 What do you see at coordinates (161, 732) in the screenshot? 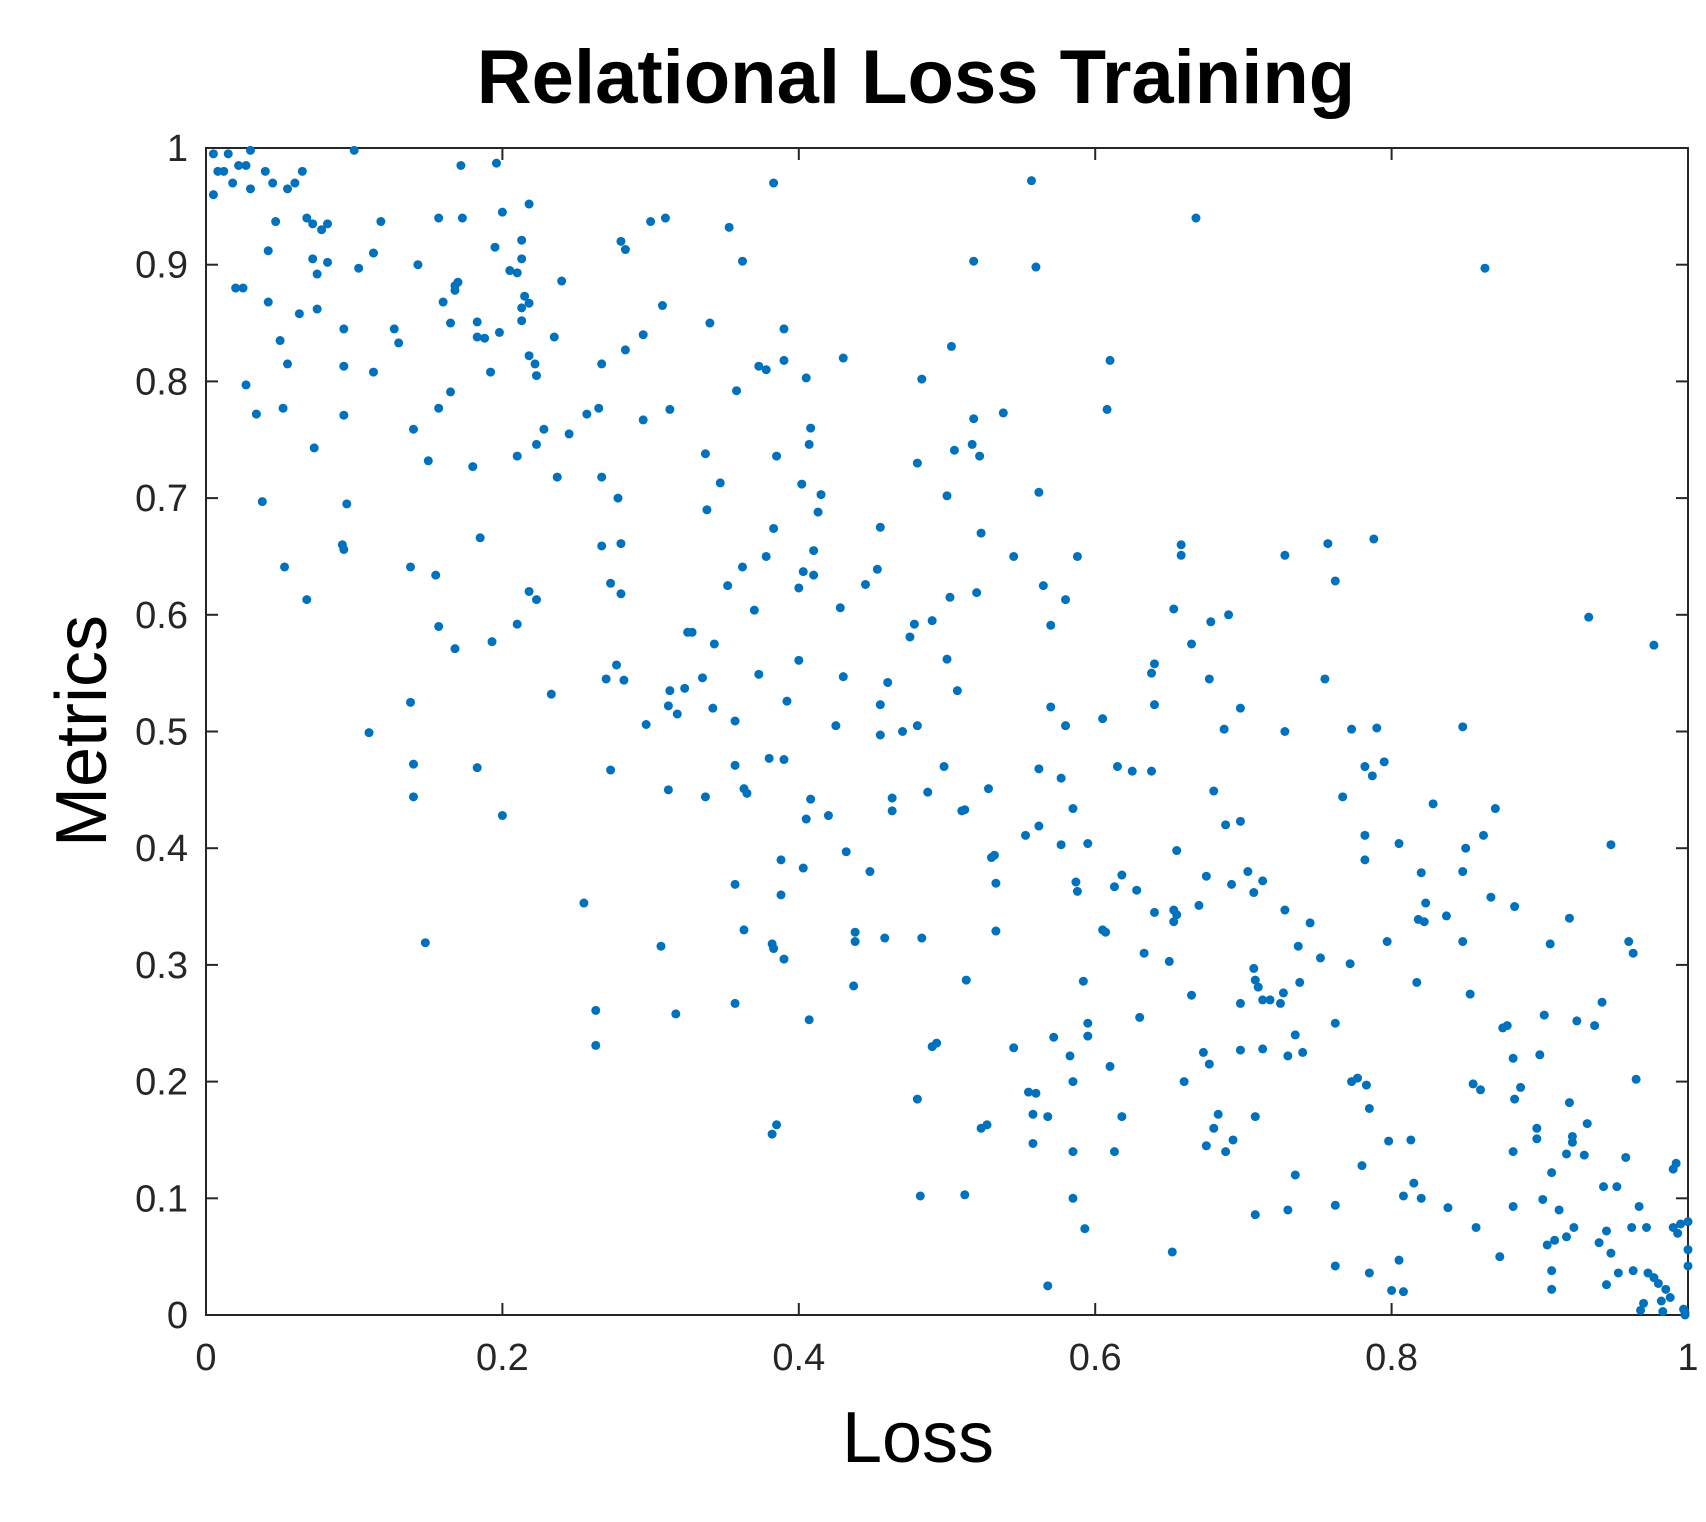
I see `y-tick-labels: 0 0.1 0.2 0.3 0.4 0.5 0.6 0.7 0.8 0.9 1` at bounding box center [161, 732].